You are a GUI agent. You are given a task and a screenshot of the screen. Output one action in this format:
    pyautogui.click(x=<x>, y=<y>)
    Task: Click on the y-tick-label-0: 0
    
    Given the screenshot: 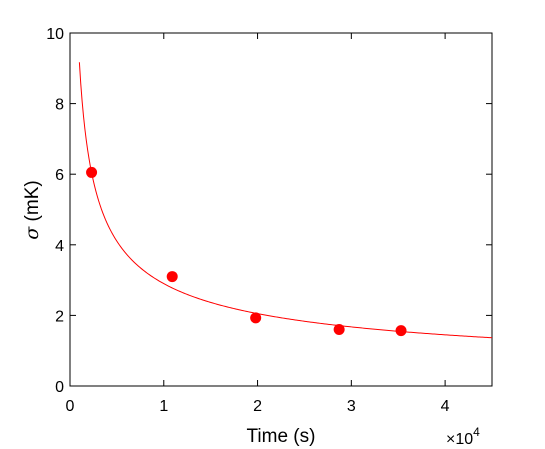 What is the action you would take?
    pyautogui.click(x=59, y=387)
    